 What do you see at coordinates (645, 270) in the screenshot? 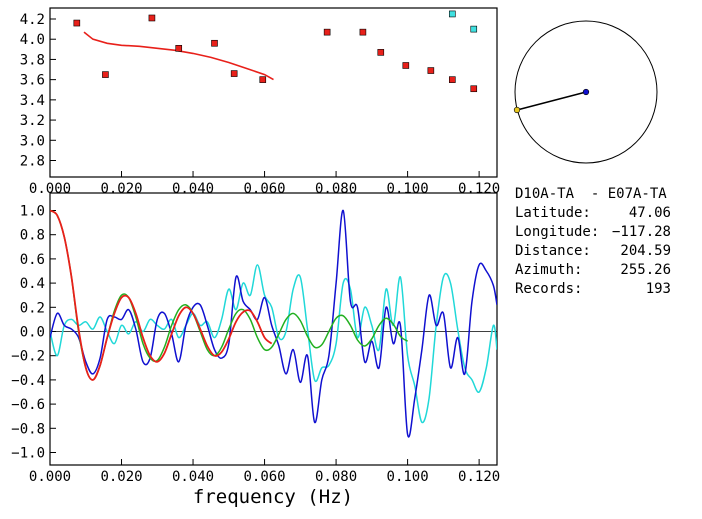
I see `info-value: 255.26` at bounding box center [645, 270].